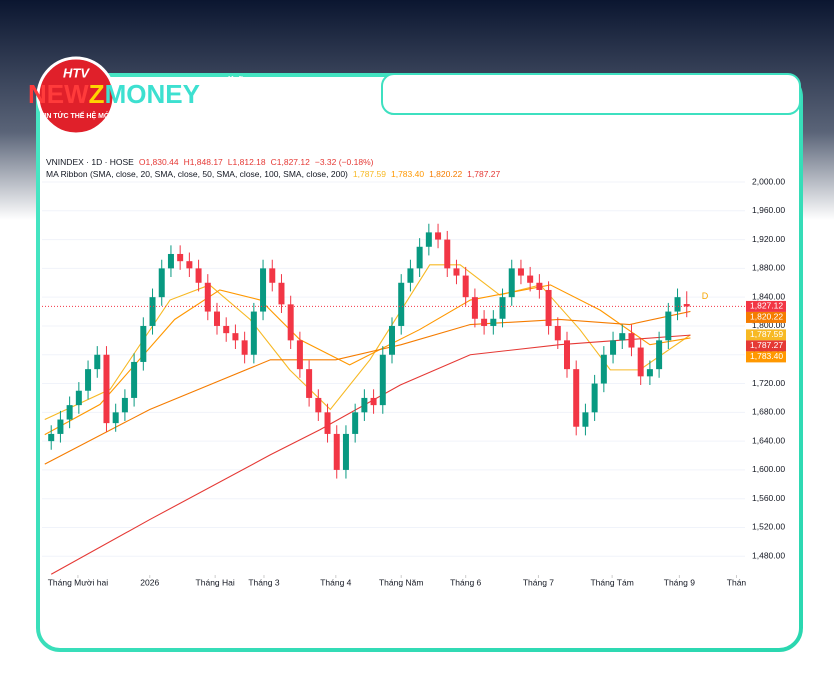 This screenshot has width=834, height=696. I want to click on top-box, so click(591, 94).